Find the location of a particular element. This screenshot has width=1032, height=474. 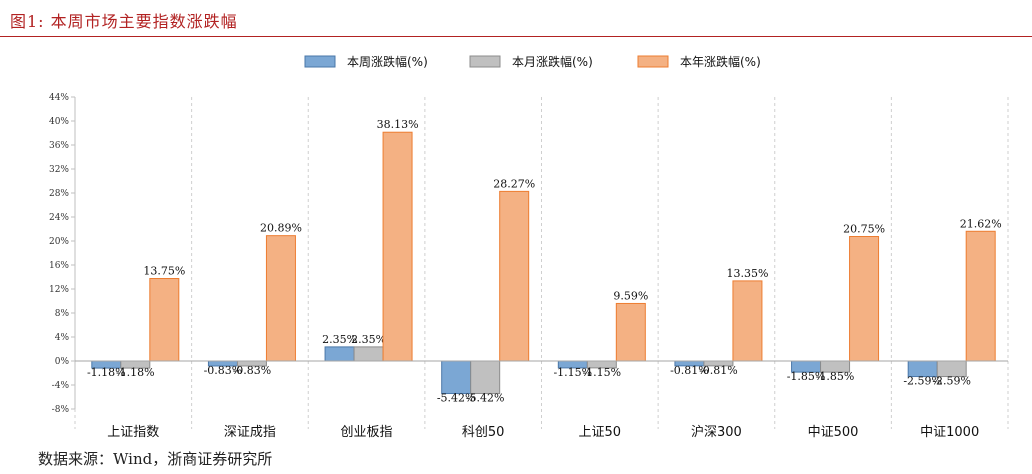

category-label: 中证1000 is located at coordinates (949, 432).